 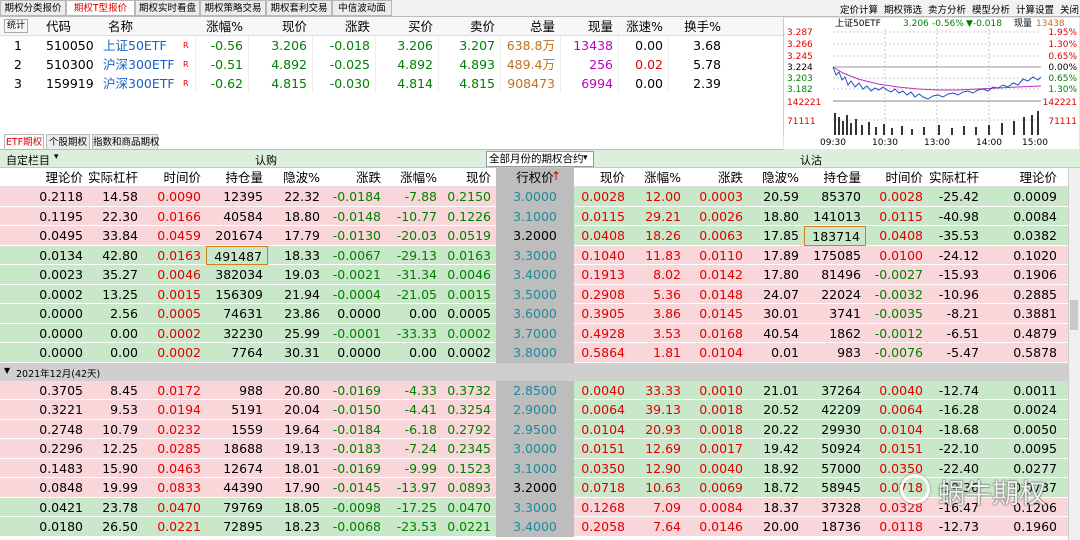 What do you see at coordinates (667, 507) in the screenshot?
I see `put-cell: 7.09` at bounding box center [667, 507].